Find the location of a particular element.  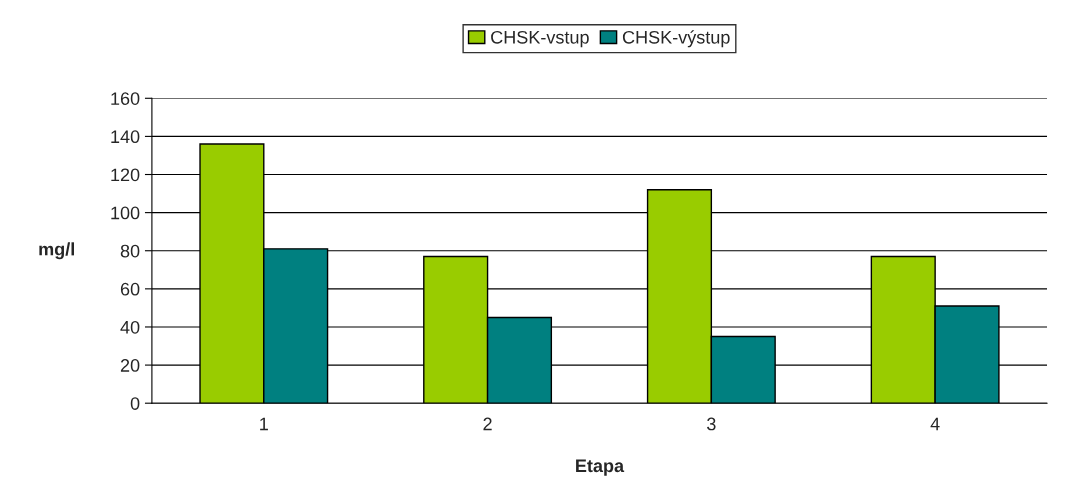

y-tick-label: 60 is located at coordinates (130, 289).